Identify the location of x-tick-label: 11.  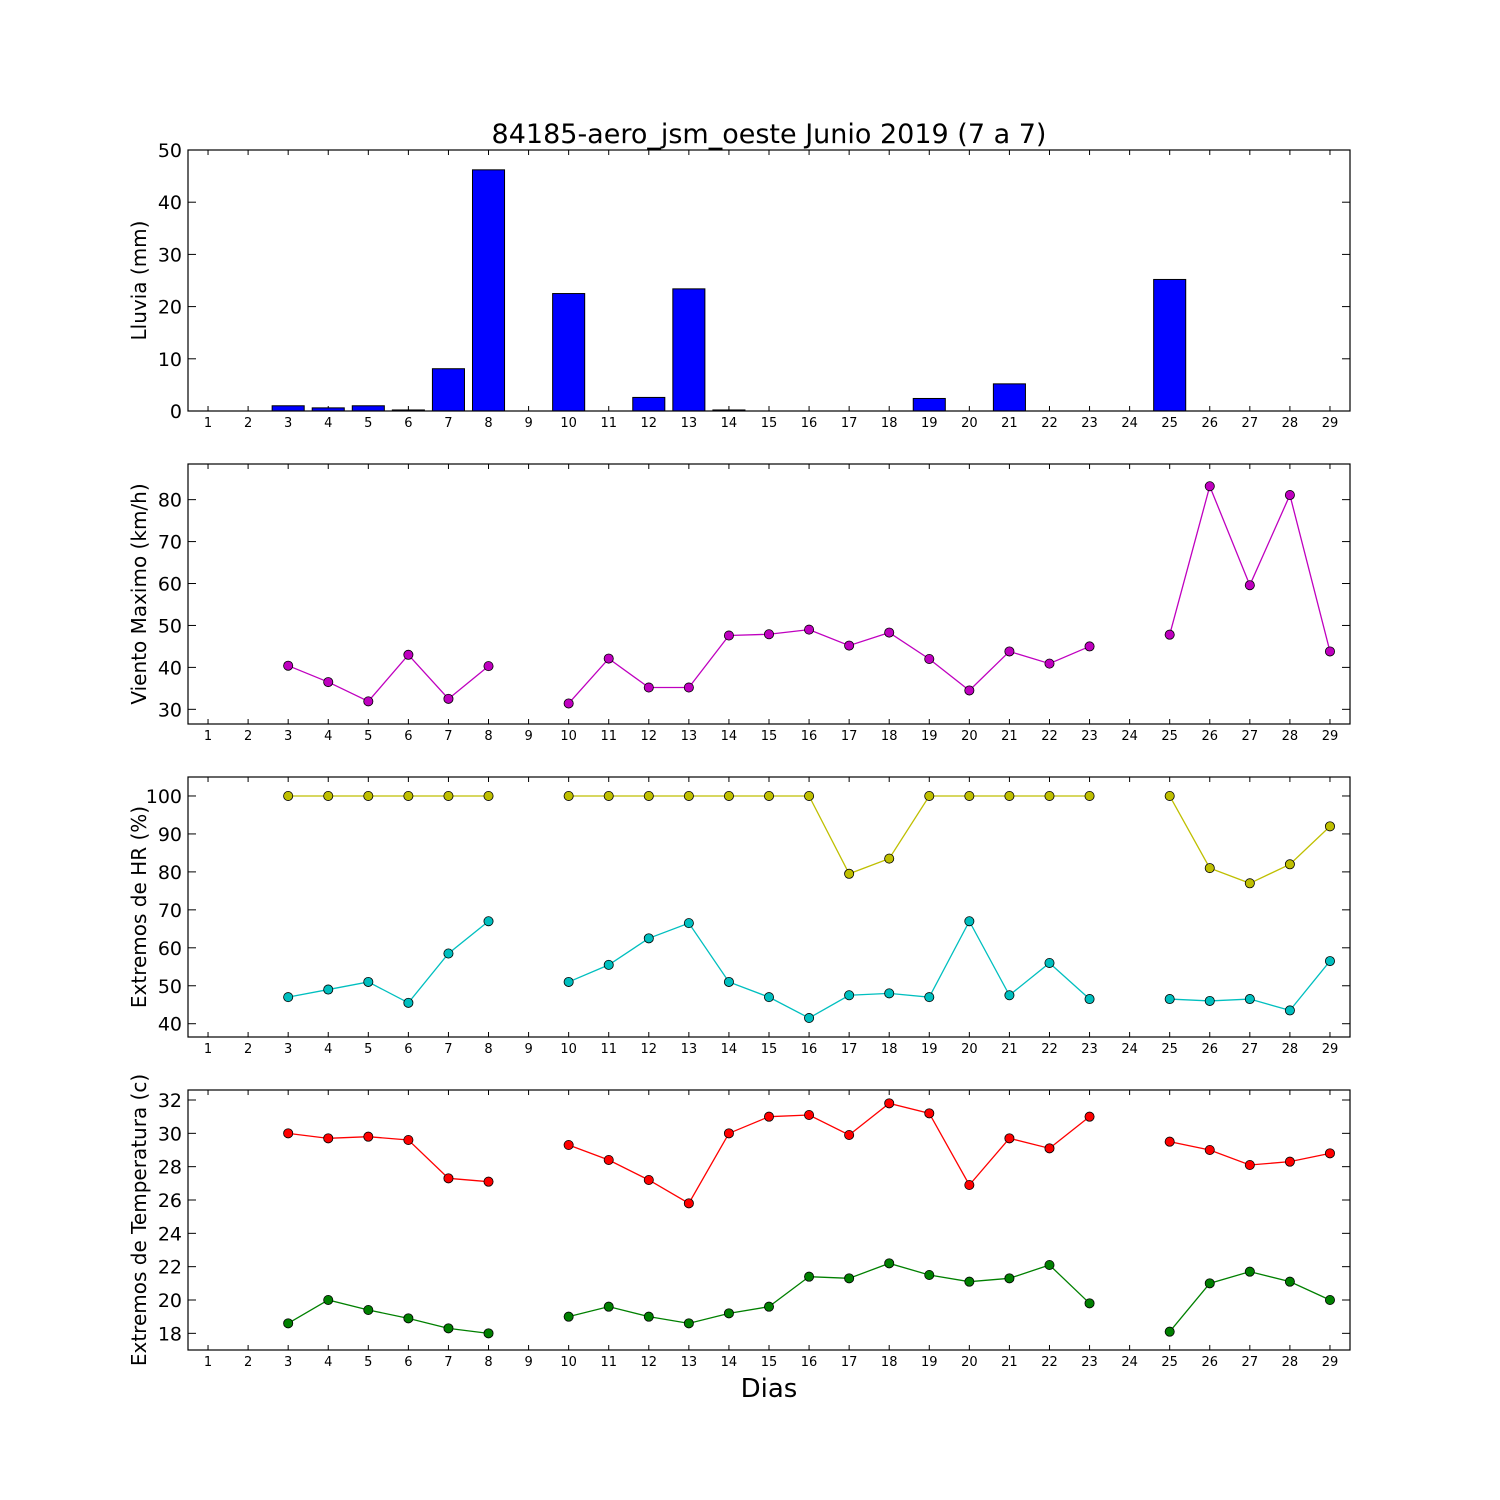
(608, 1362).